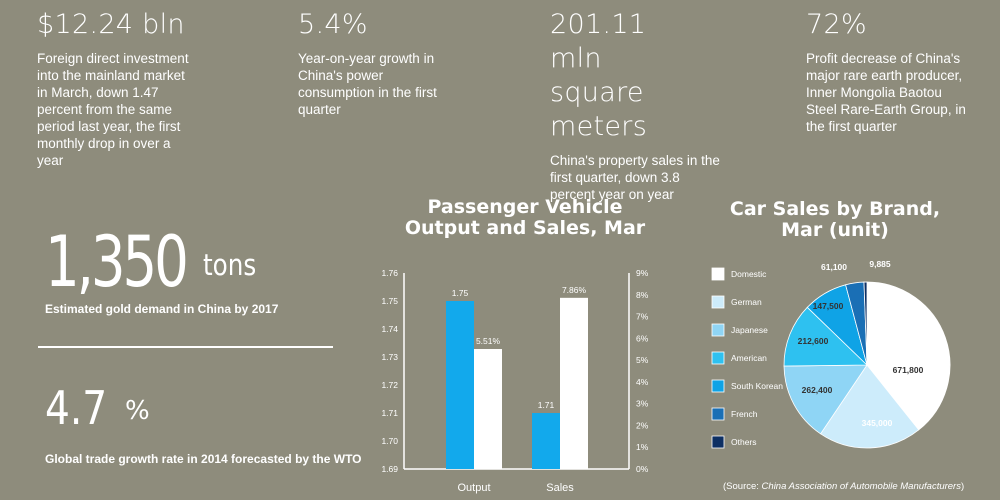  Describe the element at coordinates (525, 217) in the screenshot. I see `bar-chart-title: Passenger Vehicle Output and Sales, Mar` at that location.